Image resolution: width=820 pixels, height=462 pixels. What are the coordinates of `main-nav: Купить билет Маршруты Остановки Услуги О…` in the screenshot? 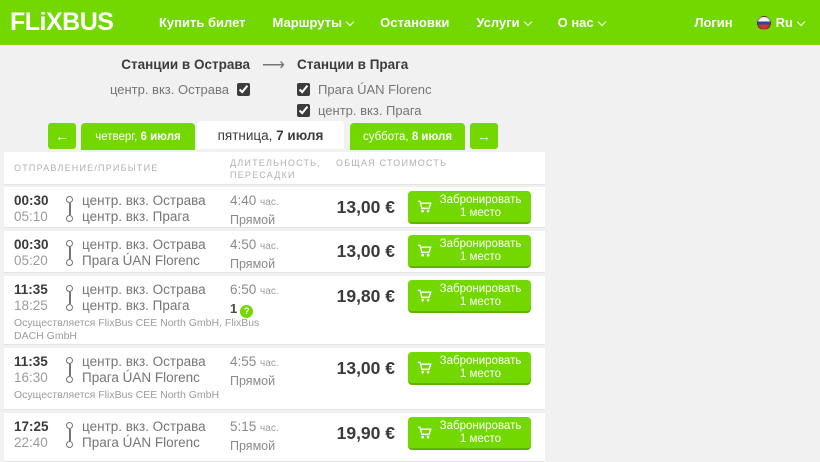 It's located at (382, 22).